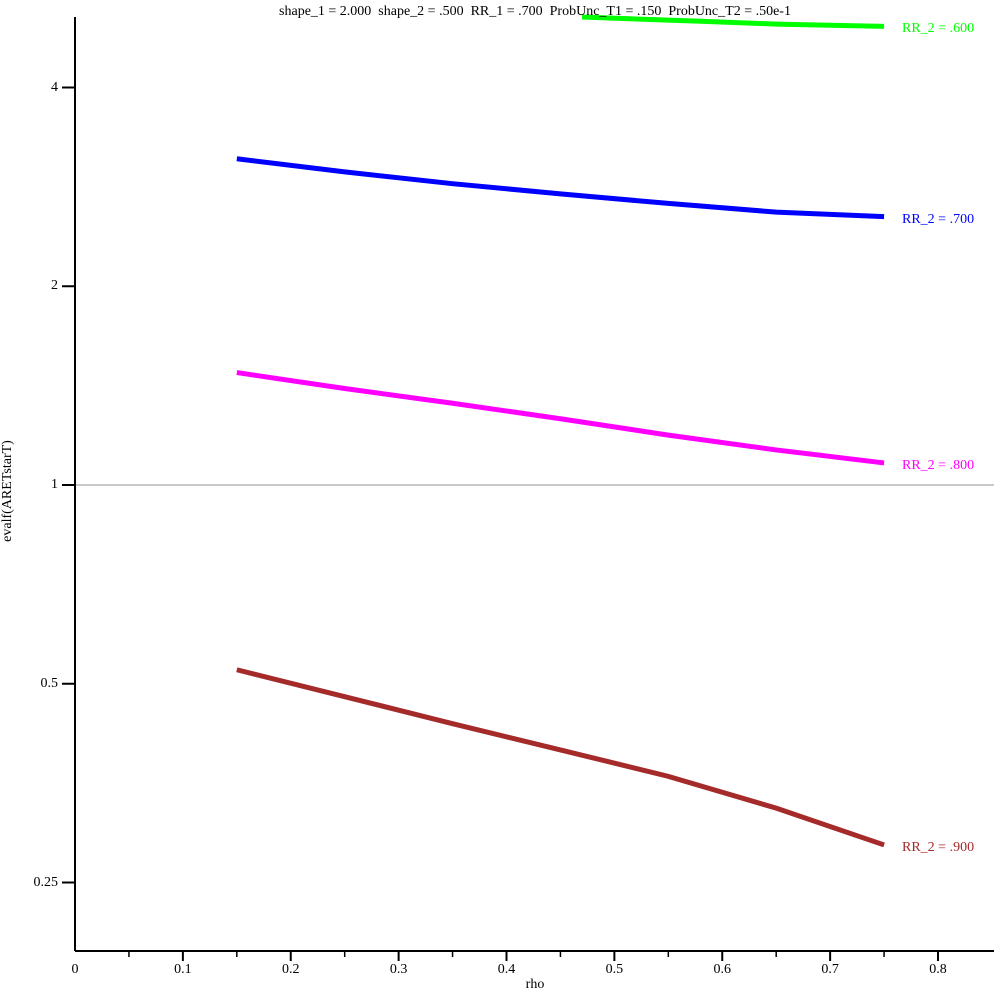 The image size is (1000, 1000). I want to click on curve-label-3: RR_2 = .900, so click(938, 847).